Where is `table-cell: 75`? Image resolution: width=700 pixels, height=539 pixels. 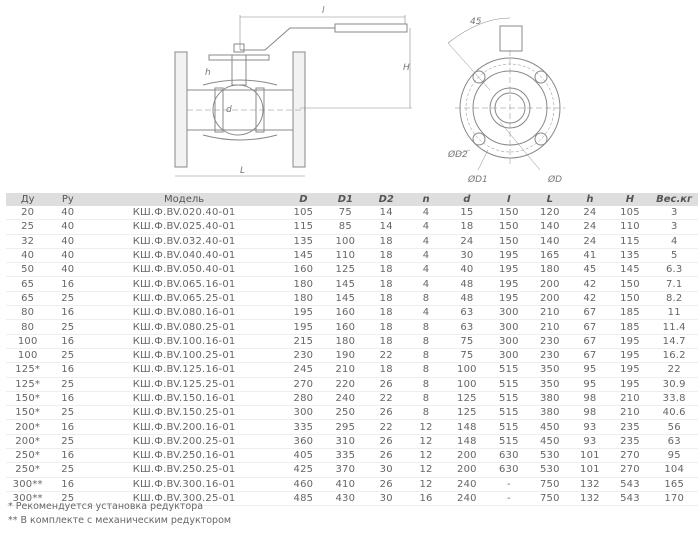 table-cell: 75 is located at coordinates (467, 356).